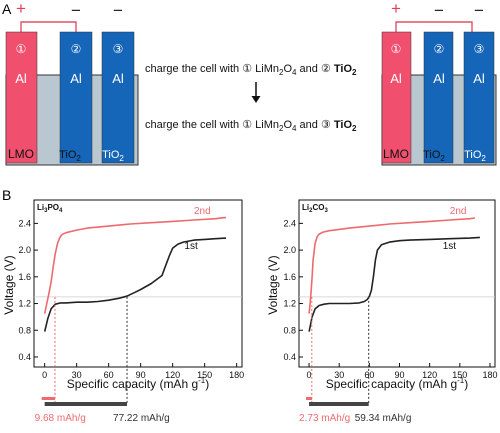 The image size is (500, 433). Describe the element at coordinates (135, 265) in the screenshot. I see `series-line-2nd` at that location.